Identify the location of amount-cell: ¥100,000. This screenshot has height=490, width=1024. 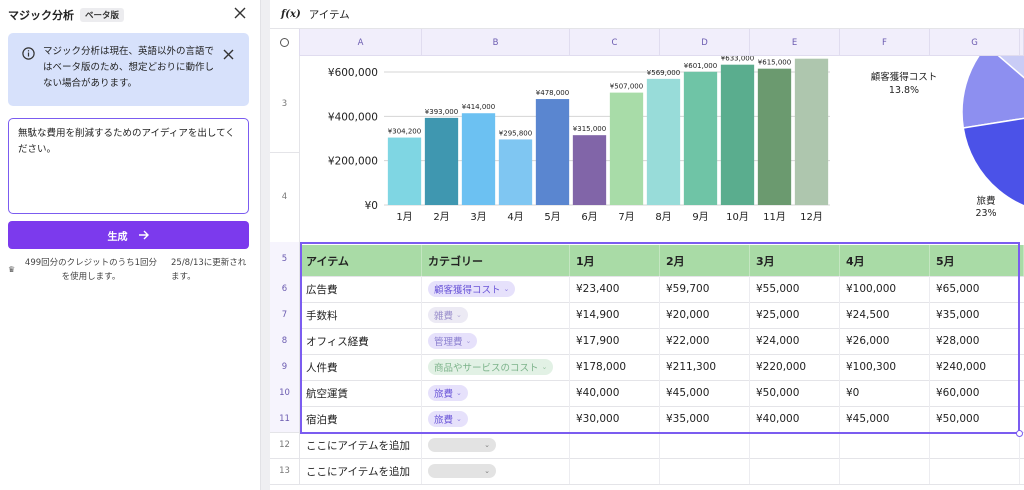
(885, 289).